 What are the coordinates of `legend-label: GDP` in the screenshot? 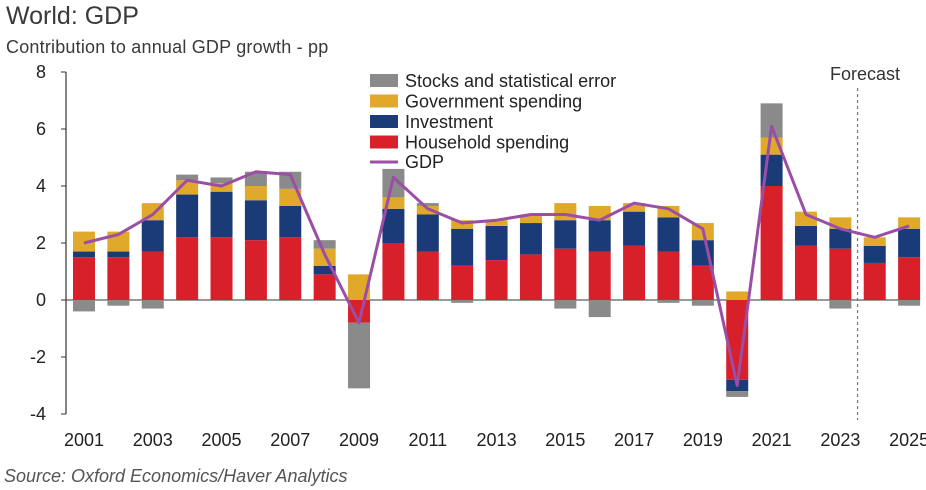 It's located at (424, 162).